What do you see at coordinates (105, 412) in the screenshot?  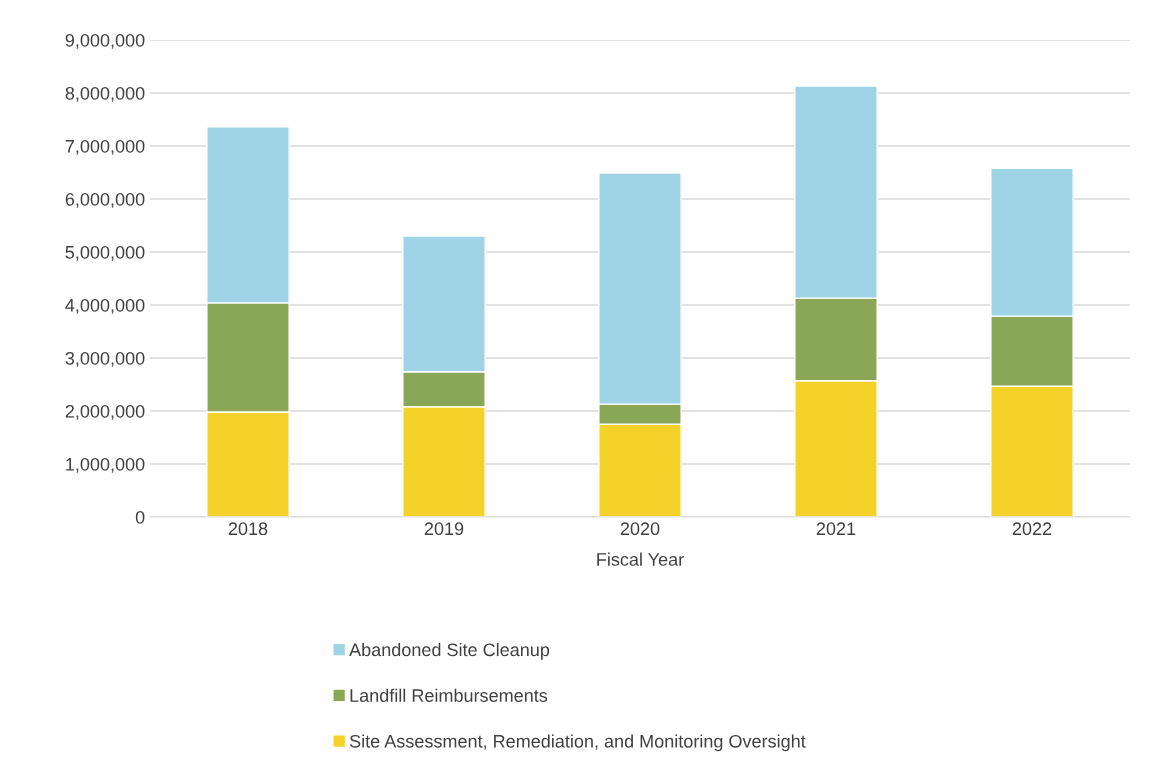 I see `y-tick-label: 2,000,000` at bounding box center [105, 412].